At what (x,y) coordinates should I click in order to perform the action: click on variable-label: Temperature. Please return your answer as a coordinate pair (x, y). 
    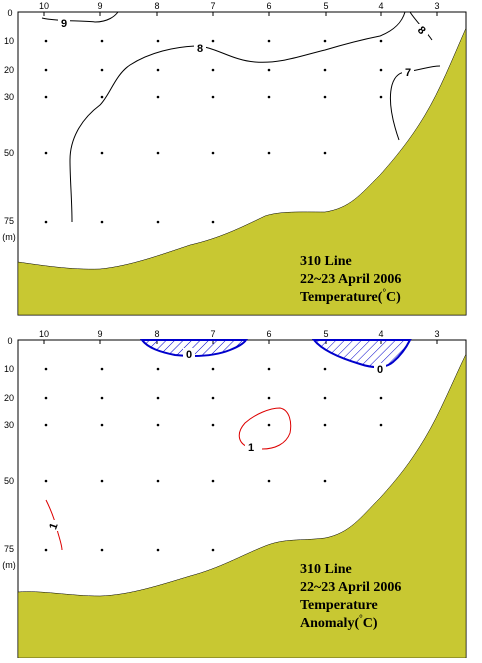
    Looking at the image, I should click on (339, 605).